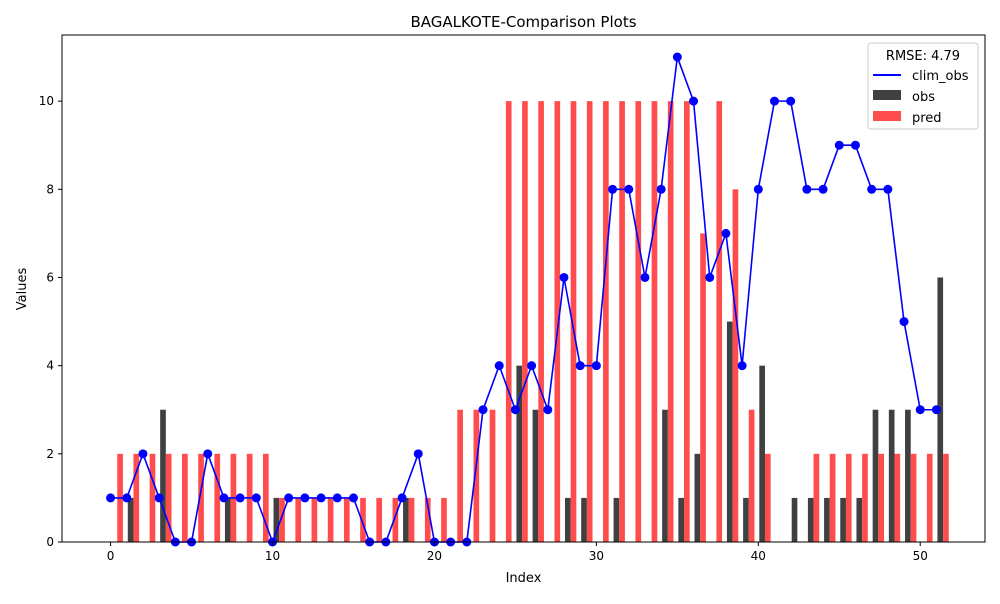  I want to click on legend-swatch-obs, so click(887, 95).